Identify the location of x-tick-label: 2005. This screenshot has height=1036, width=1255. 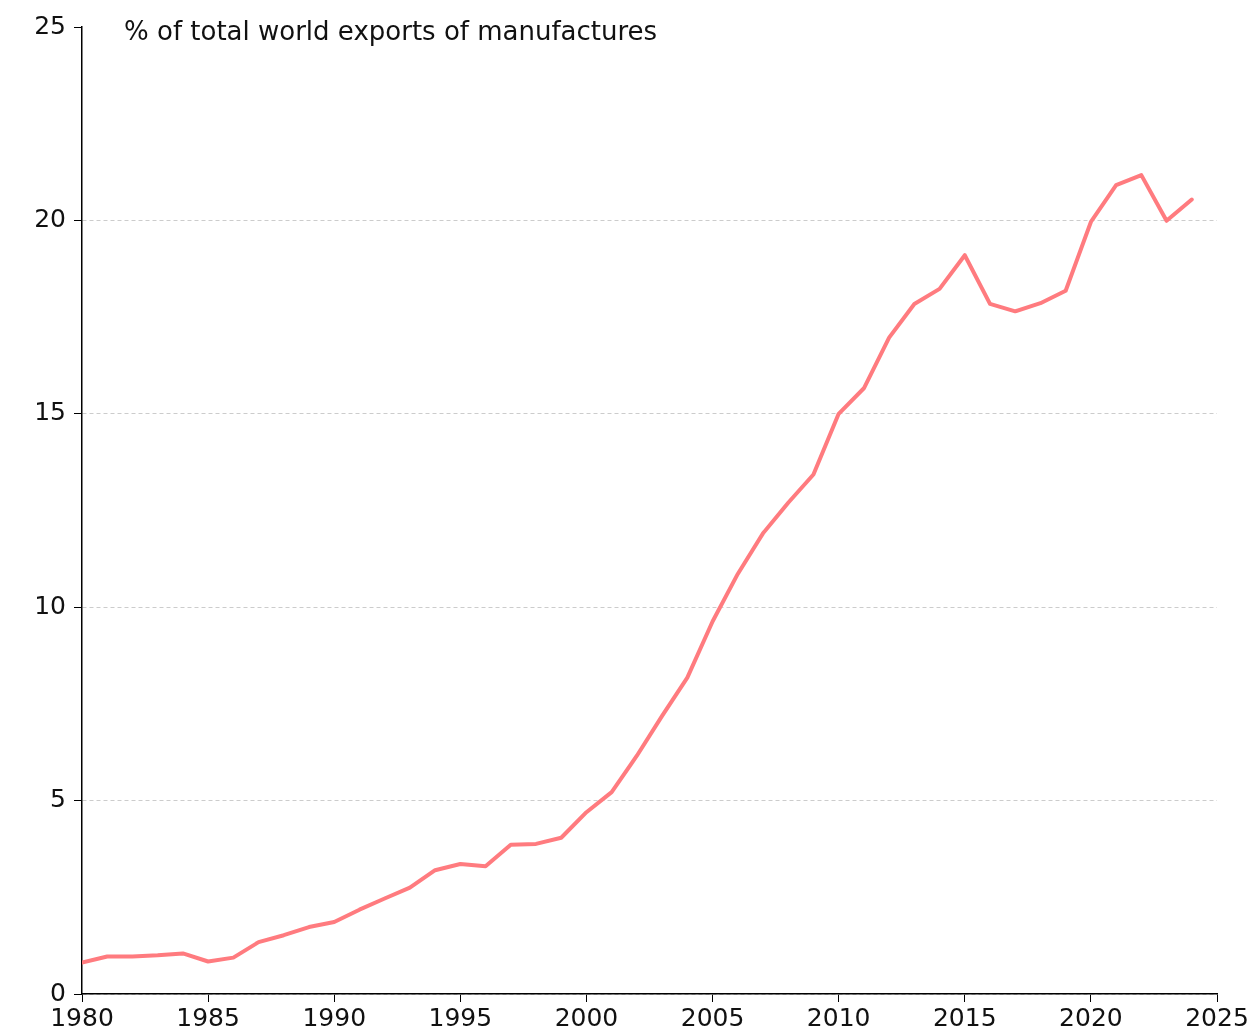
(712, 1017).